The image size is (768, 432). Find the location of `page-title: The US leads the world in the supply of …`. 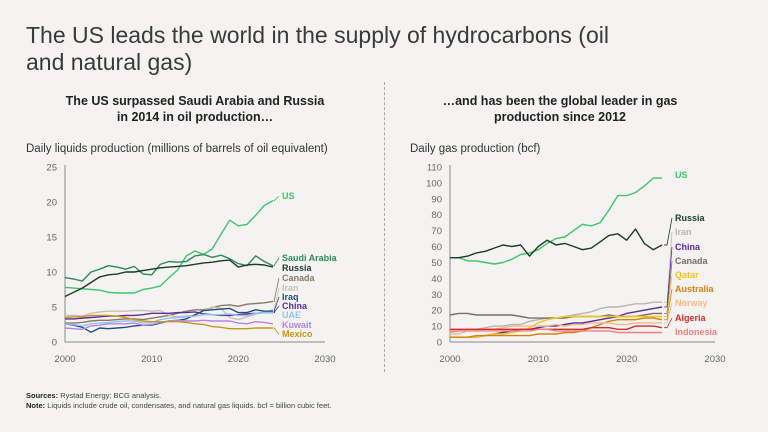

page-title: The US leads the world in the supply of … is located at coordinates (317, 48).